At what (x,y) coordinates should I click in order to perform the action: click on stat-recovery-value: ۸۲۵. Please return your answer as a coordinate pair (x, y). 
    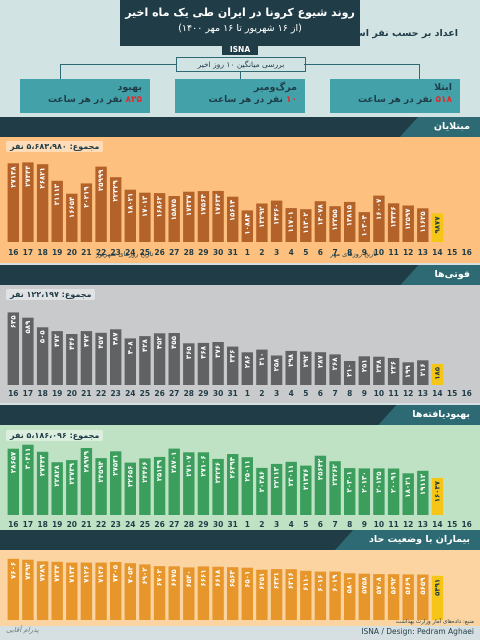
    Looking at the image, I should click on (133, 100).